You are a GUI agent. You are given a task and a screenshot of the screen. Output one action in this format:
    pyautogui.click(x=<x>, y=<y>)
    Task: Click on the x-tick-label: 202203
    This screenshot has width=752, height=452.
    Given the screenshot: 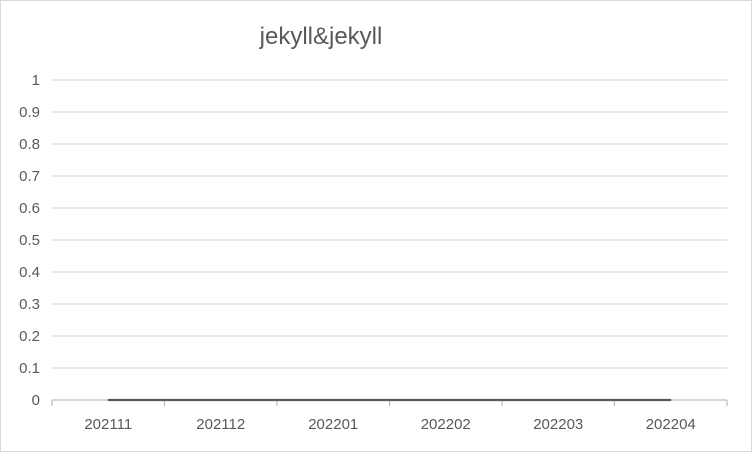 What is the action you would take?
    pyautogui.click(x=558, y=424)
    